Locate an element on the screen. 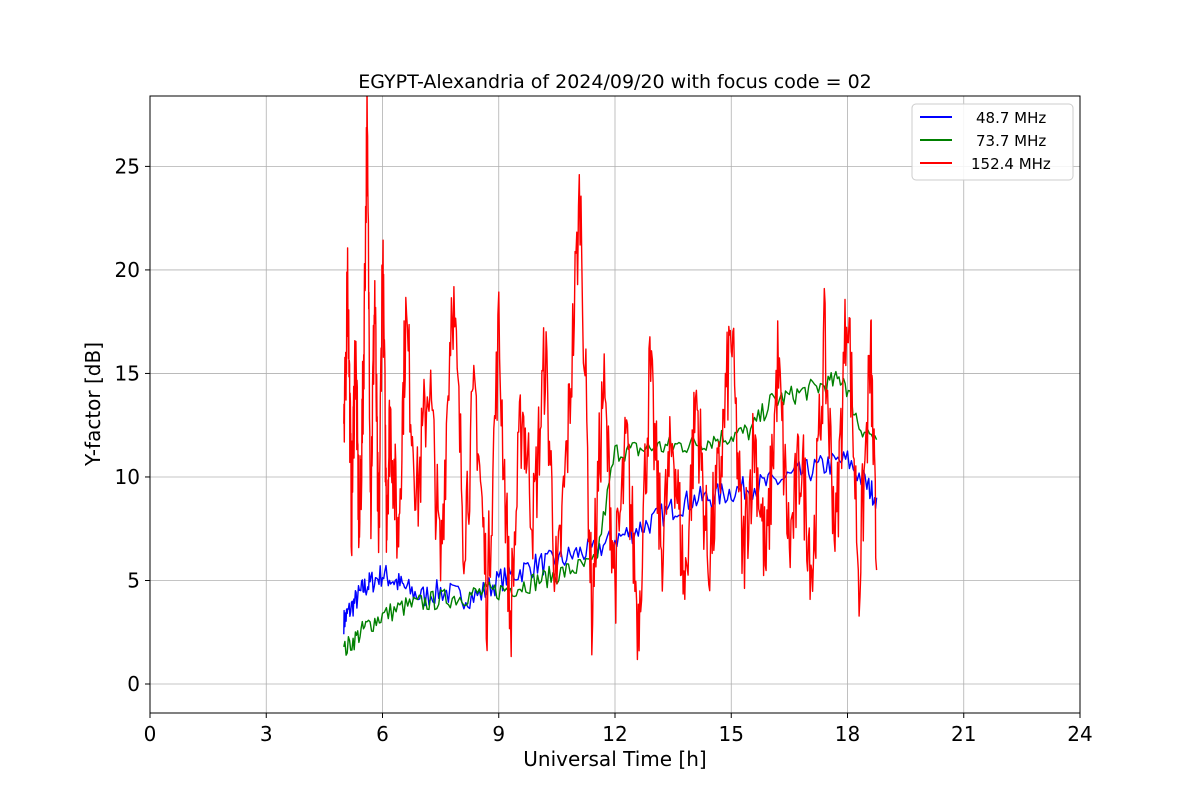 This screenshot has width=1200, height=804. x-tick-label: 21 is located at coordinates (963, 734).